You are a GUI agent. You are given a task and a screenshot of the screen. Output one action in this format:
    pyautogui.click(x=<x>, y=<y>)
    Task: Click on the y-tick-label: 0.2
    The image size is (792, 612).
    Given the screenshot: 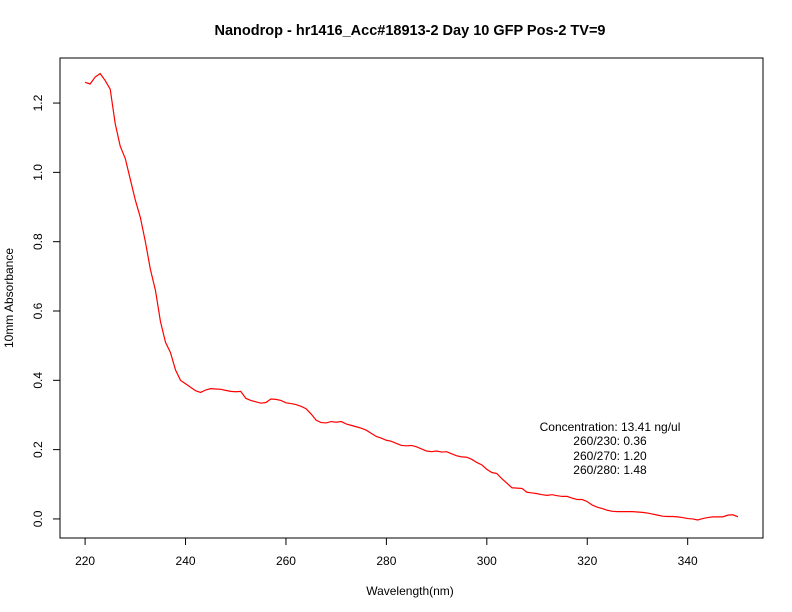 What is the action you would take?
    pyautogui.click(x=38, y=449)
    